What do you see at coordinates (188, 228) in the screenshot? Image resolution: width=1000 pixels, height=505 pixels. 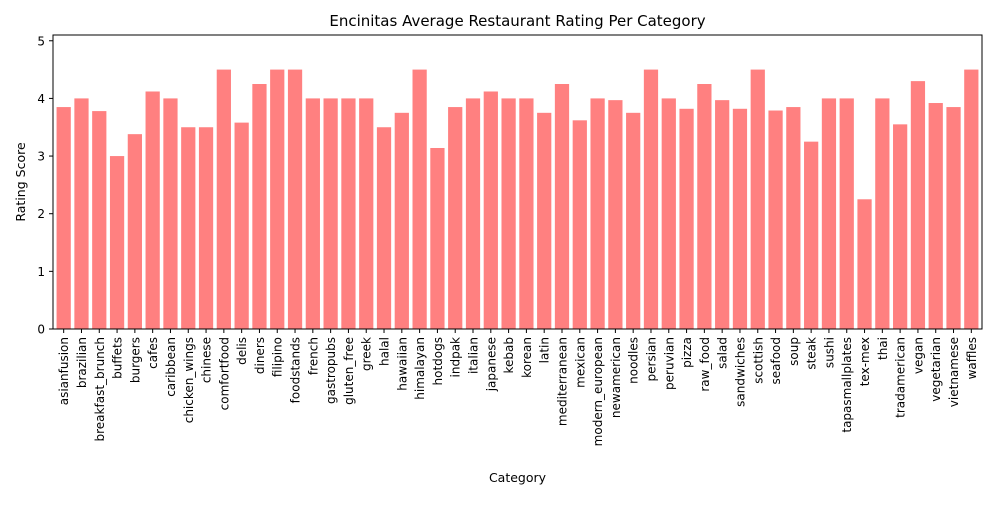 I see `bar-chicken_wings` at bounding box center [188, 228].